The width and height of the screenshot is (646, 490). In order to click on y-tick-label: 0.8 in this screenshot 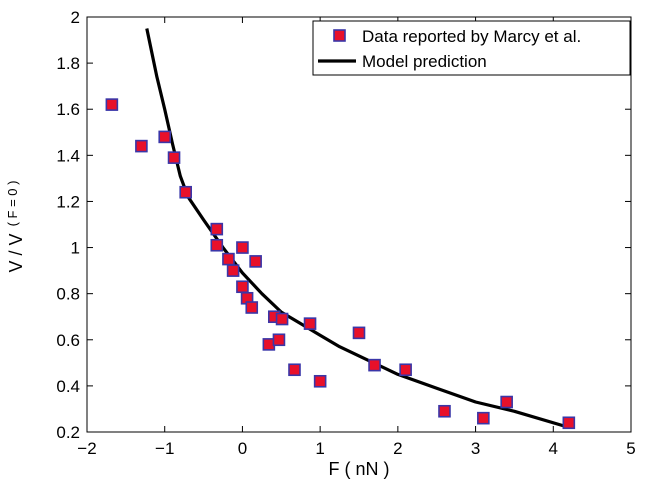, I will do `click(68, 294)`.